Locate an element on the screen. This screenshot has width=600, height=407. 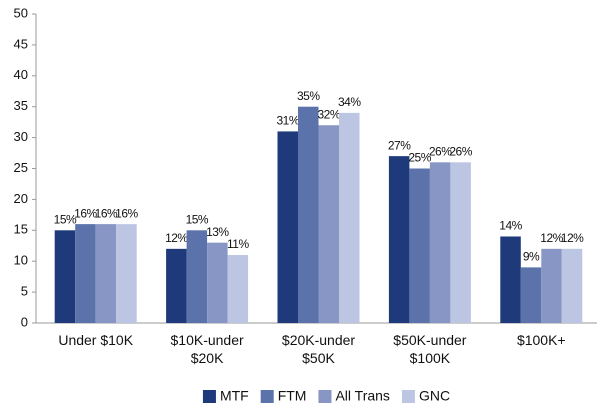
y-tick-label: 35 is located at coordinates (21, 105).